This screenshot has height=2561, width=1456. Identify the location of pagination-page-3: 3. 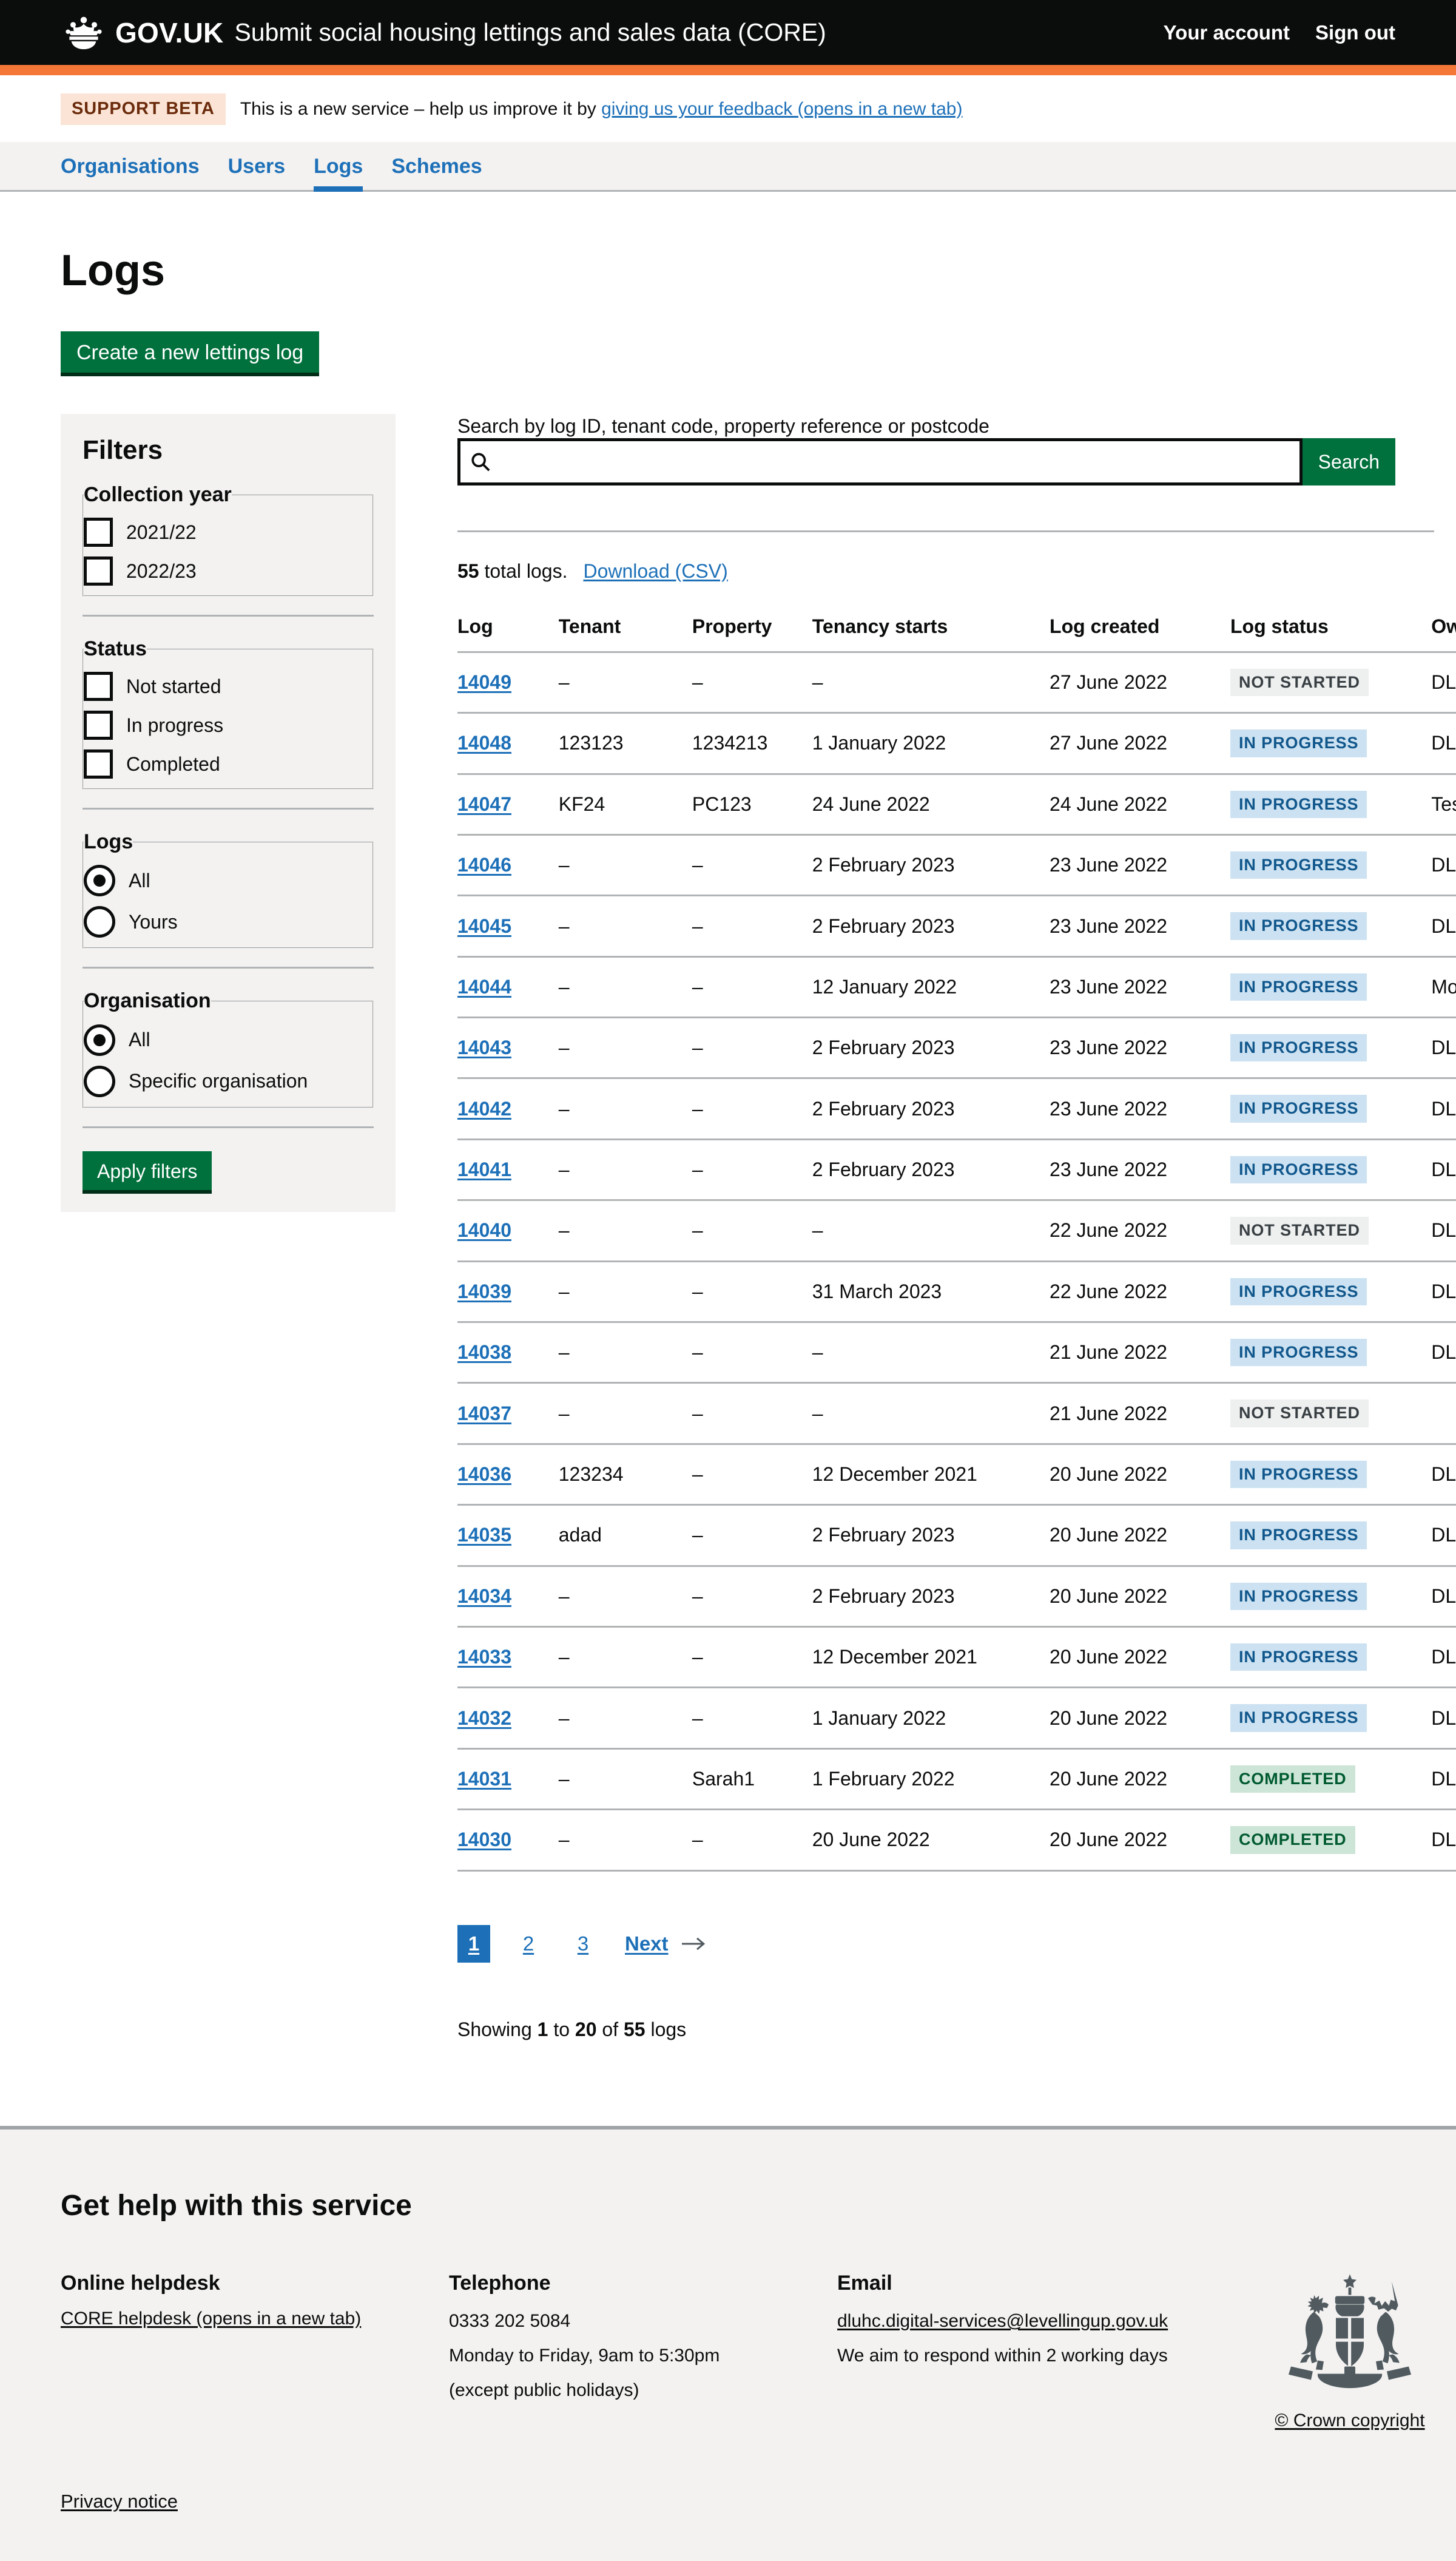
(583, 1943).